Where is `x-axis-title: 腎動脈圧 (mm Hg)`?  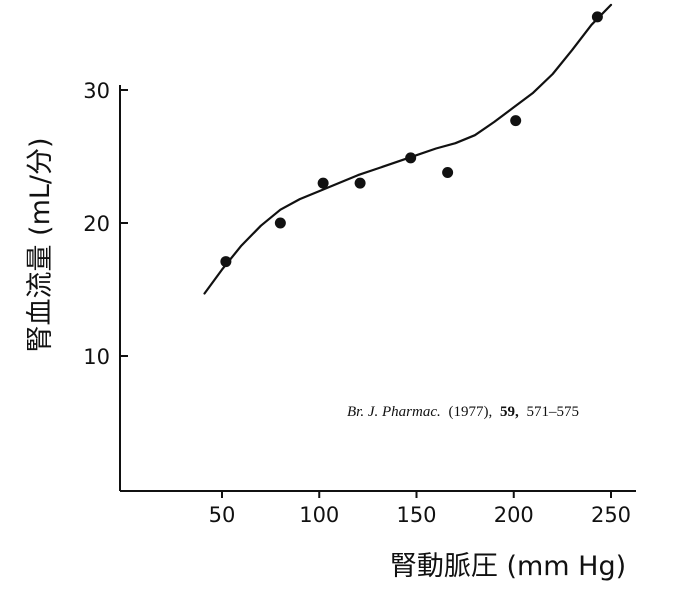 x-axis-title: 腎動脈圧 (mm Hg) is located at coordinates (508, 566).